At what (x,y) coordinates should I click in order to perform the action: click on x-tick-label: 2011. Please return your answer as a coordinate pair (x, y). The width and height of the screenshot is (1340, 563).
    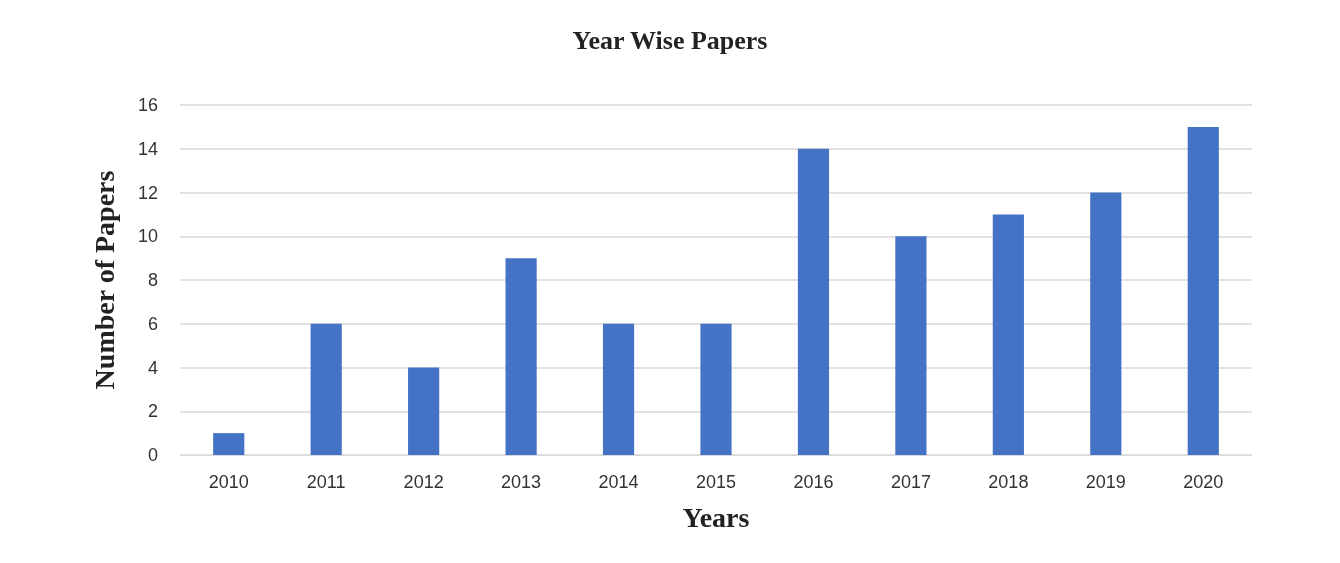
    Looking at the image, I should click on (326, 482).